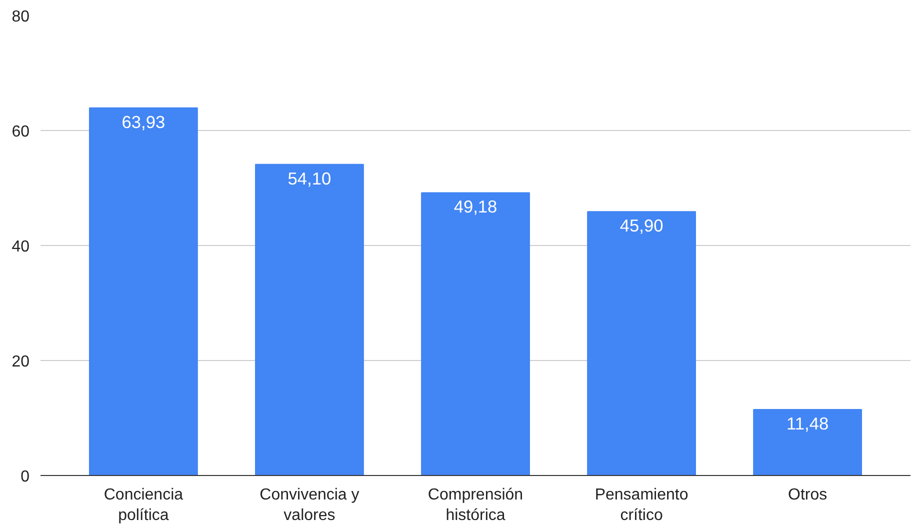  I want to click on data-label: 45,90, so click(642, 226).